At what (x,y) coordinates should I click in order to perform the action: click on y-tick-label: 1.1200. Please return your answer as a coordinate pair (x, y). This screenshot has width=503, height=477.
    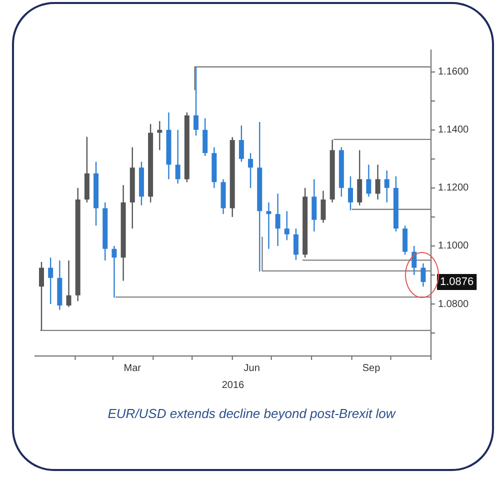
    Looking at the image, I should click on (454, 188).